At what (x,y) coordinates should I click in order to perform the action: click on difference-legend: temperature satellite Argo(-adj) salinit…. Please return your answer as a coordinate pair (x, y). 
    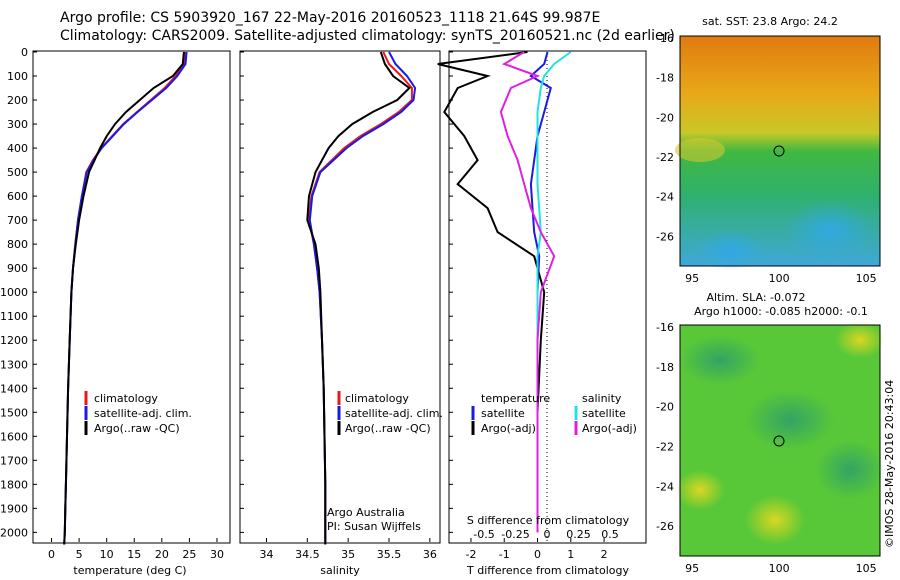
    Looking at the image, I should click on (554, 413).